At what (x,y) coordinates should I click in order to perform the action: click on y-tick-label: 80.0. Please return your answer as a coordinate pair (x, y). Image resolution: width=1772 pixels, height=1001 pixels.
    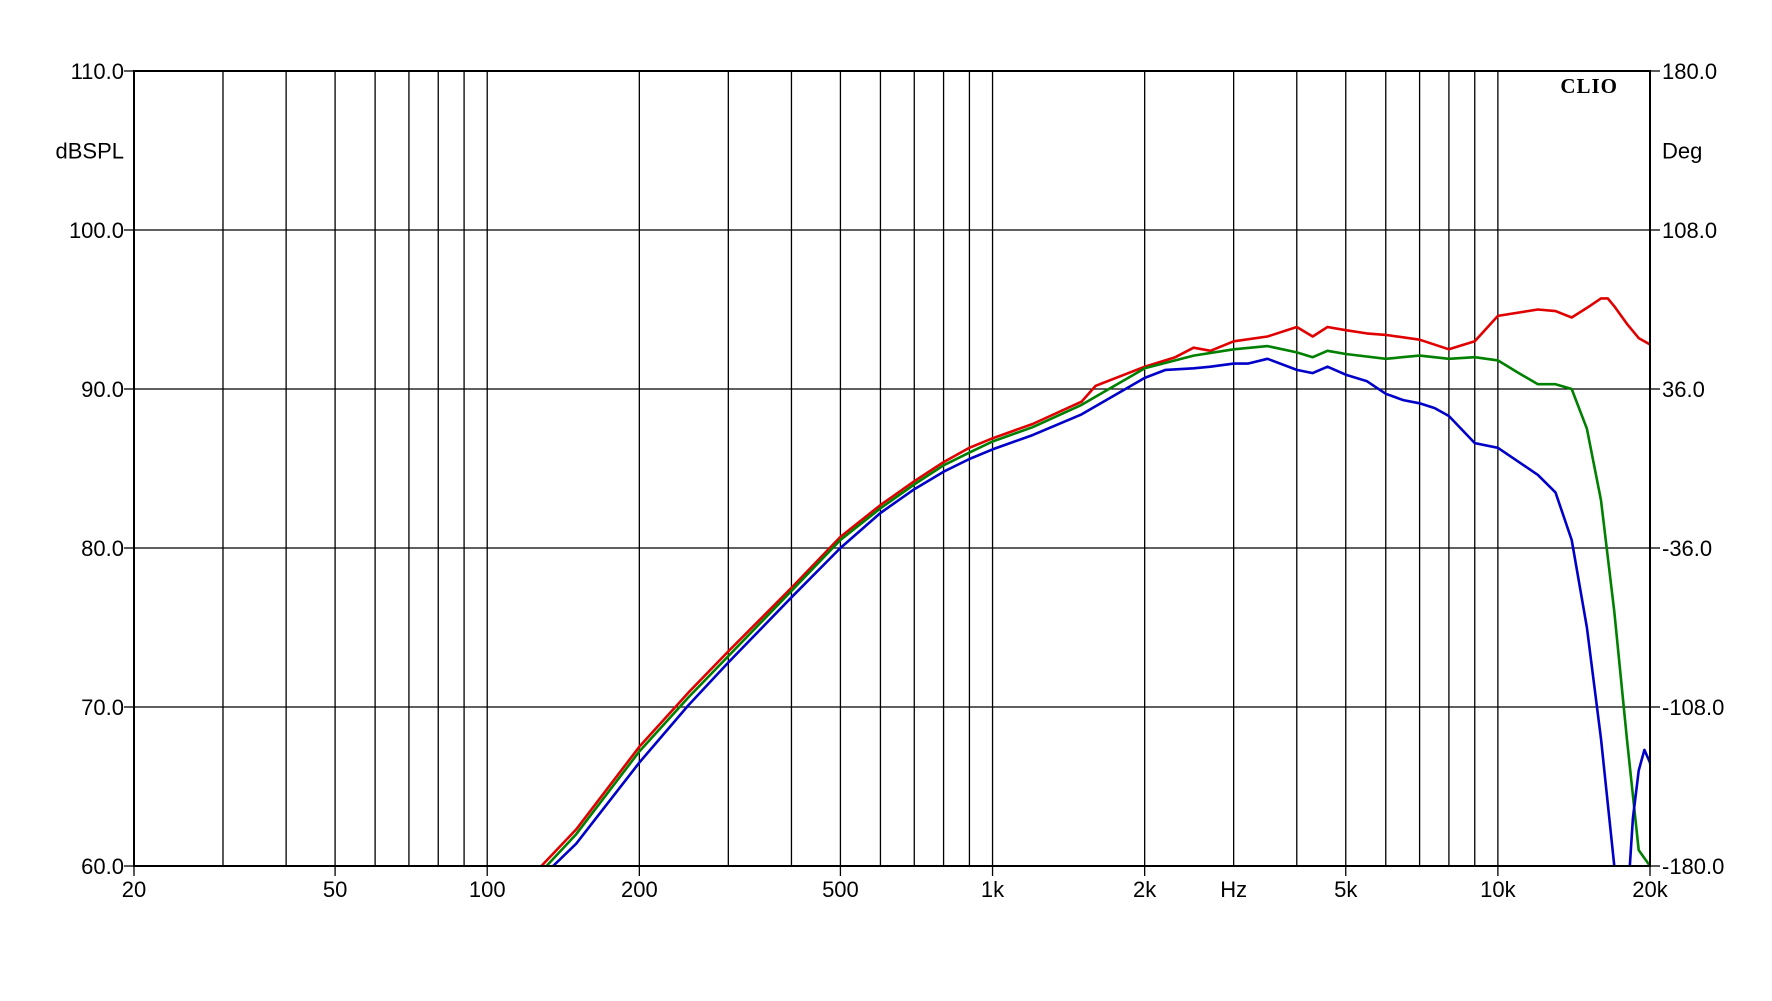
    Looking at the image, I should click on (102, 548).